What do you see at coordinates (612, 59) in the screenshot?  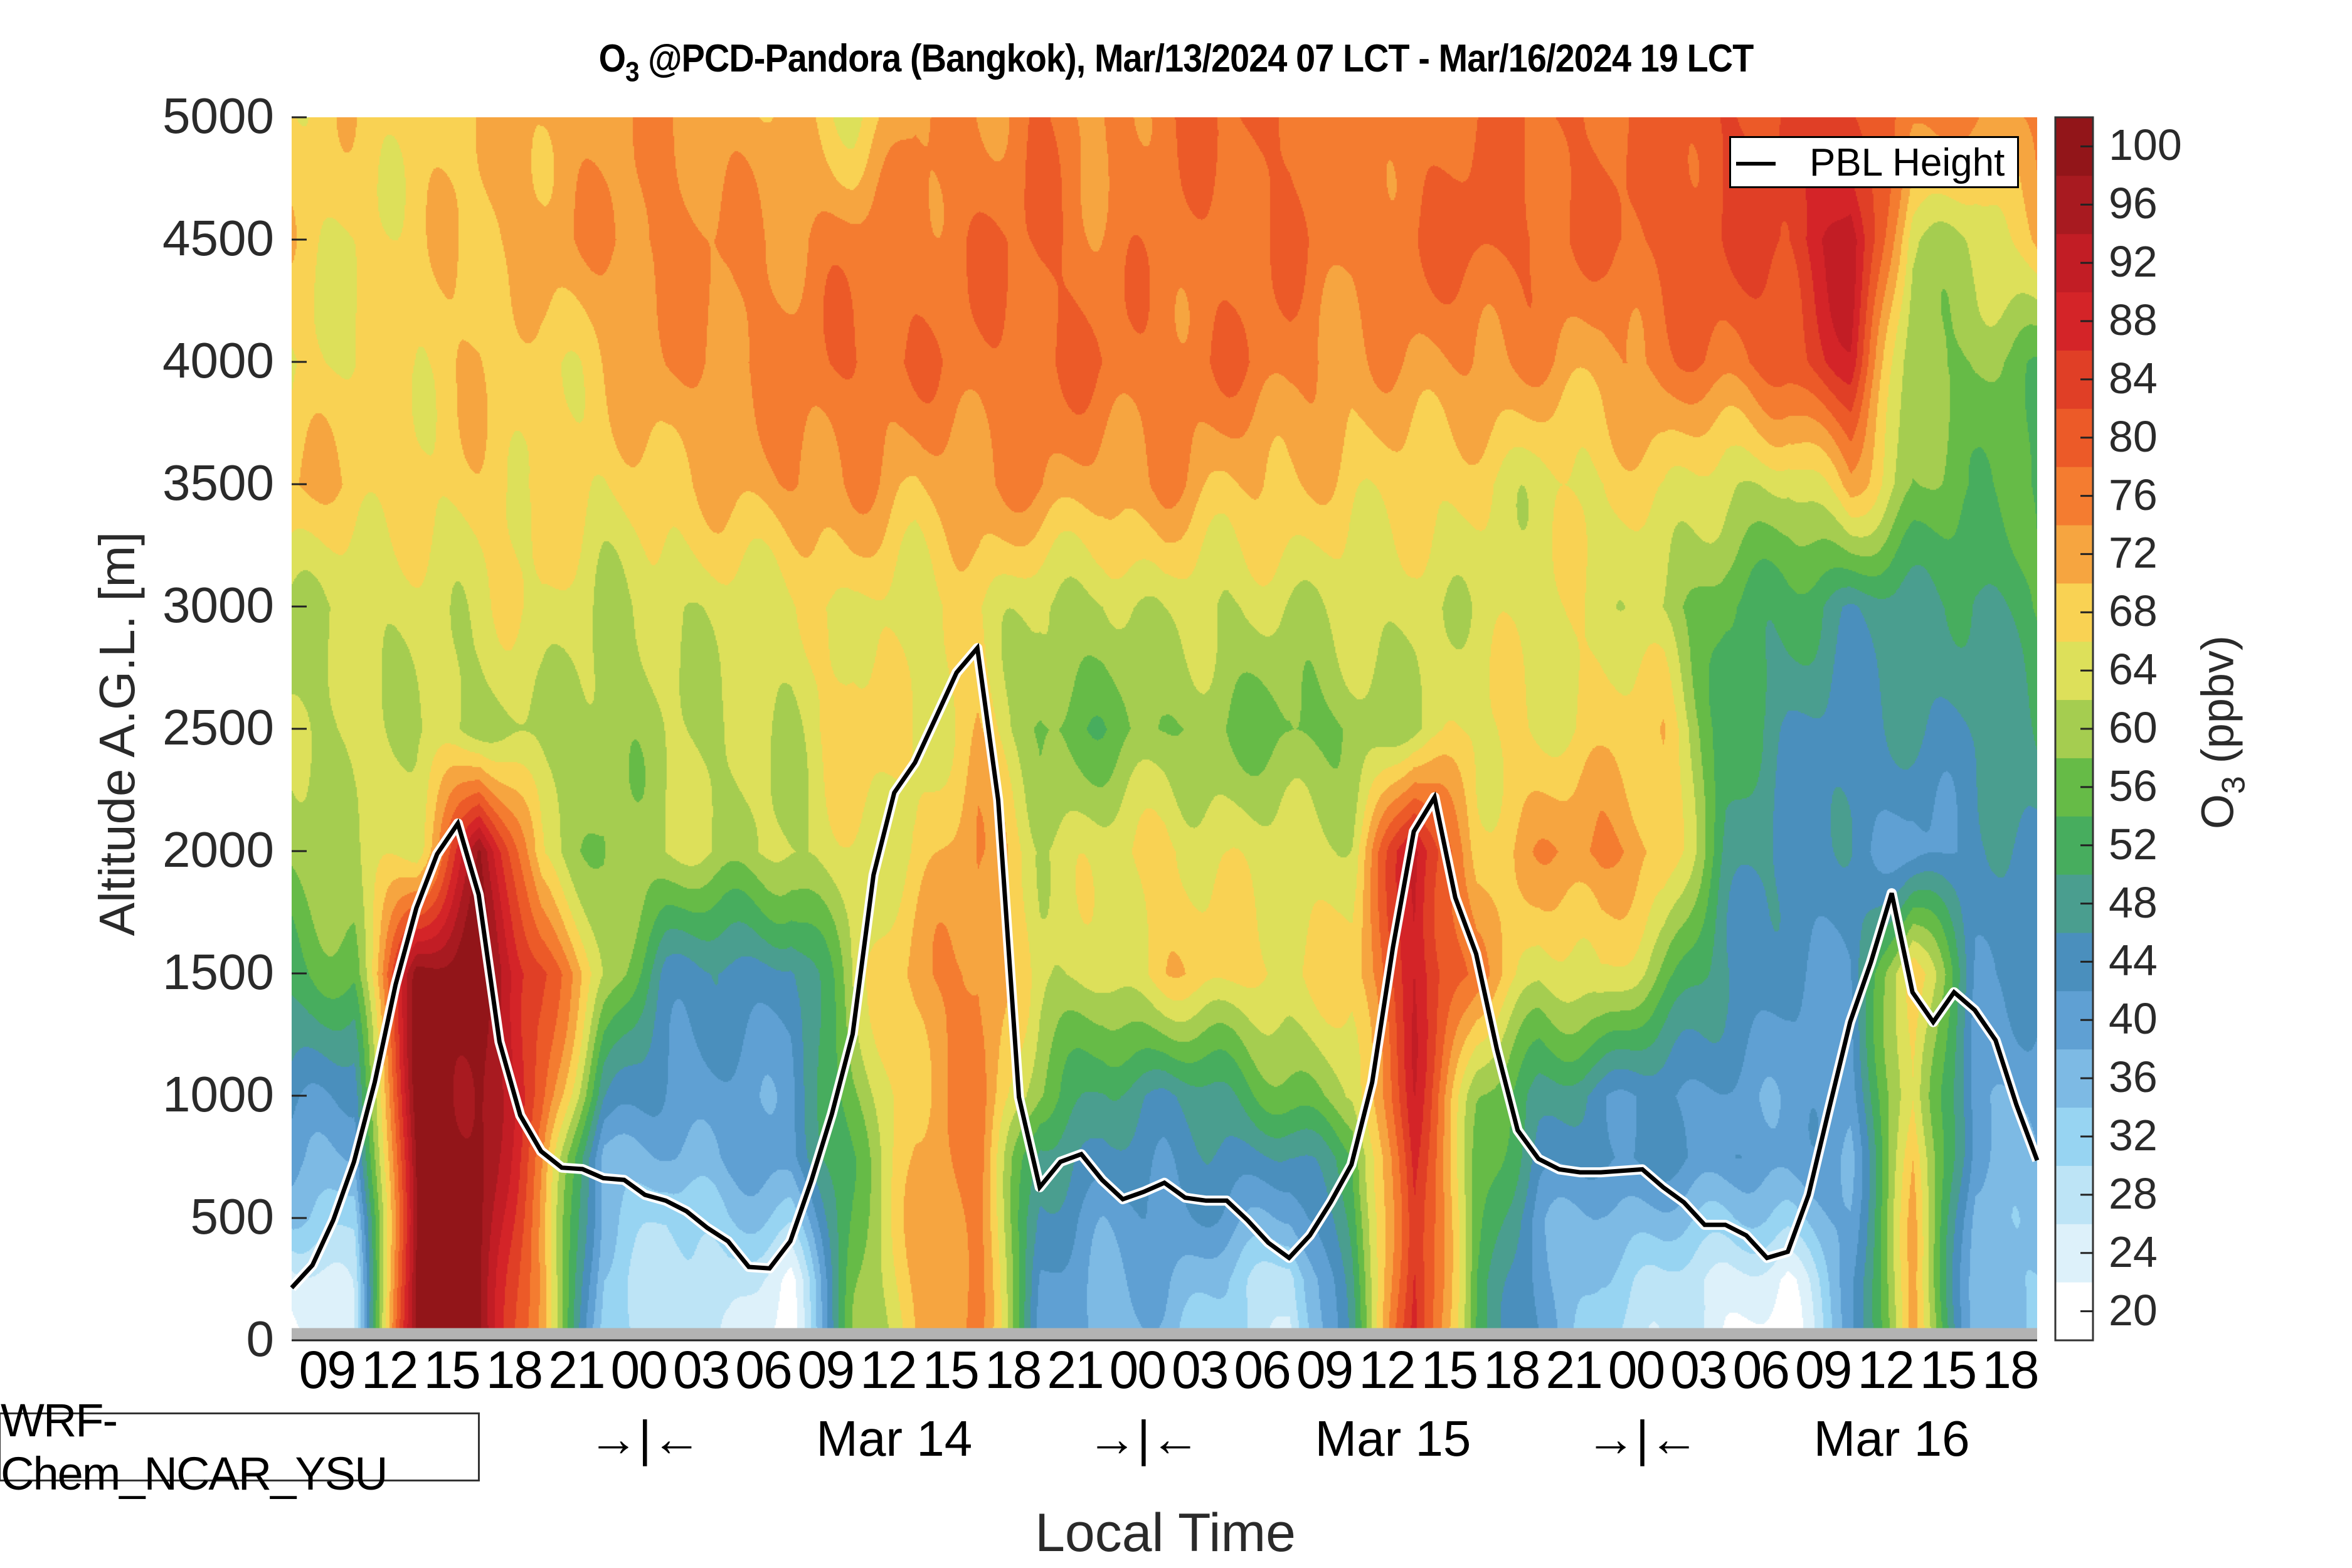 I see `title-species: O` at bounding box center [612, 59].